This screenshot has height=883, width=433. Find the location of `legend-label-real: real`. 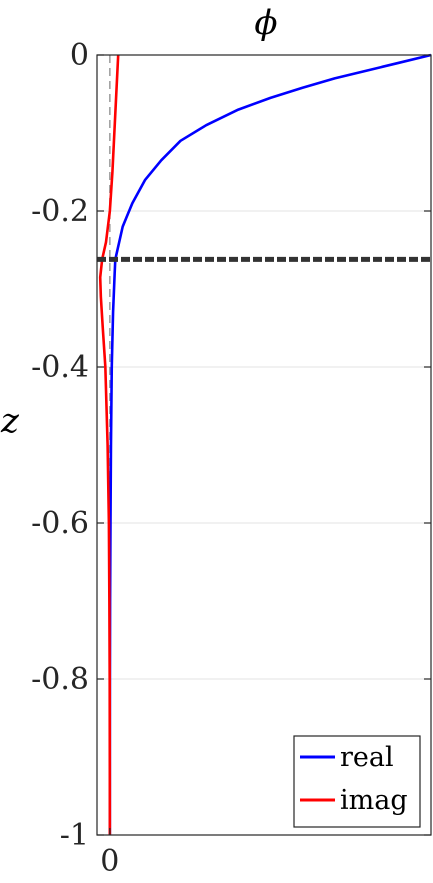

legend-label-real: real is located at coordinates (367, 757).